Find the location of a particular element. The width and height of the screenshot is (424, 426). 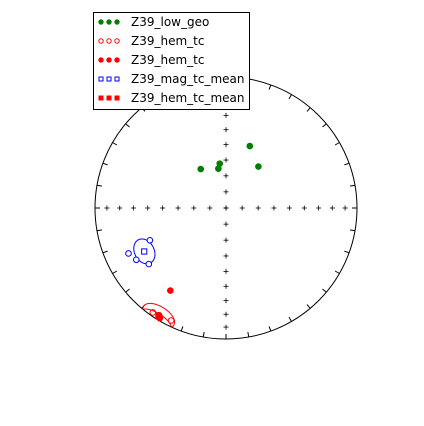

legend-label: Z39_hem_tc_mean is located at coordinates (188, 98).